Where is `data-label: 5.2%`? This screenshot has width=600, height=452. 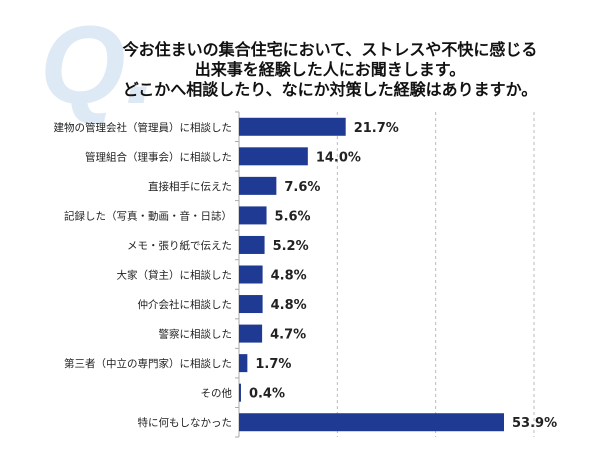
data-label: 5.2% is located at coordinates (291, 246).